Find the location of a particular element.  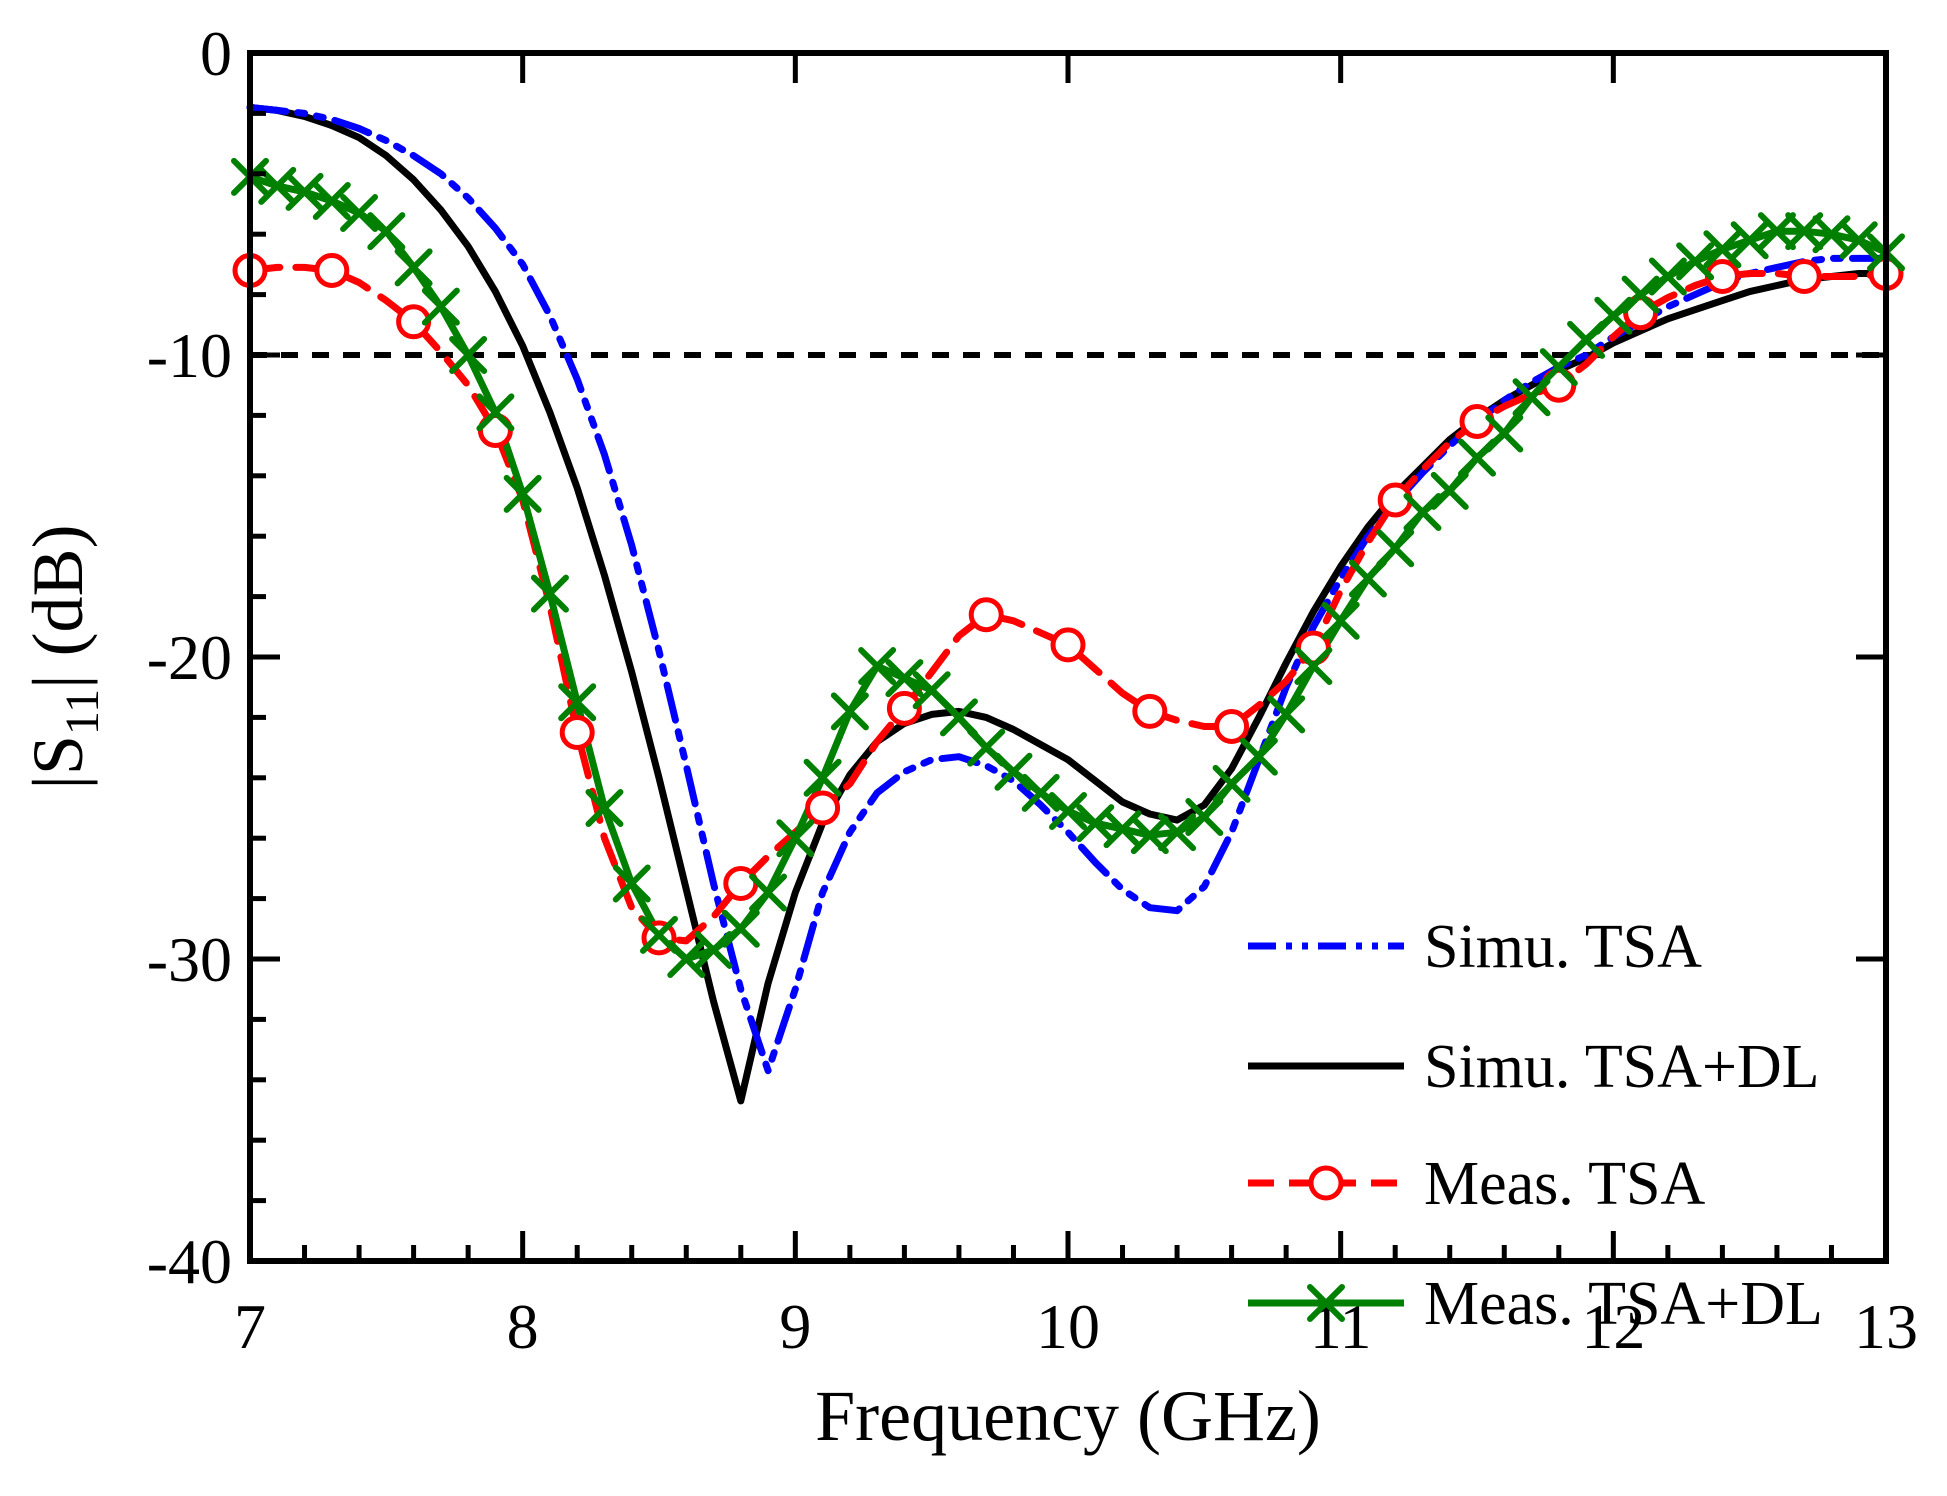

legend-label: Meas. TSA+DL is located at coordinates (1623, 1304).